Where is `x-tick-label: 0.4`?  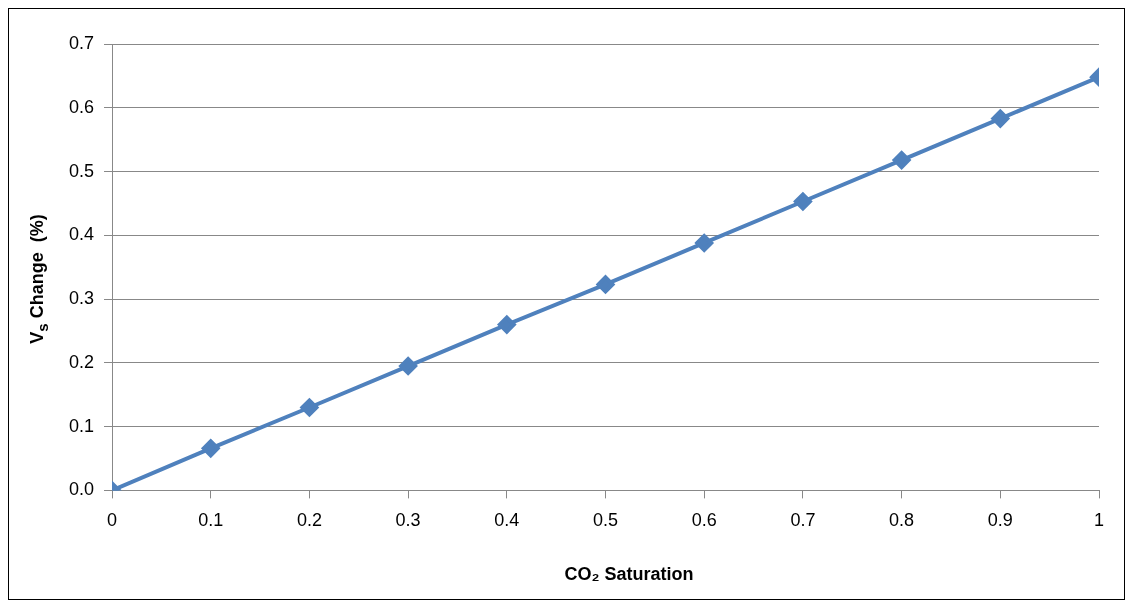
x-tick-label: 0.4 is located at coordinates (507, 520).